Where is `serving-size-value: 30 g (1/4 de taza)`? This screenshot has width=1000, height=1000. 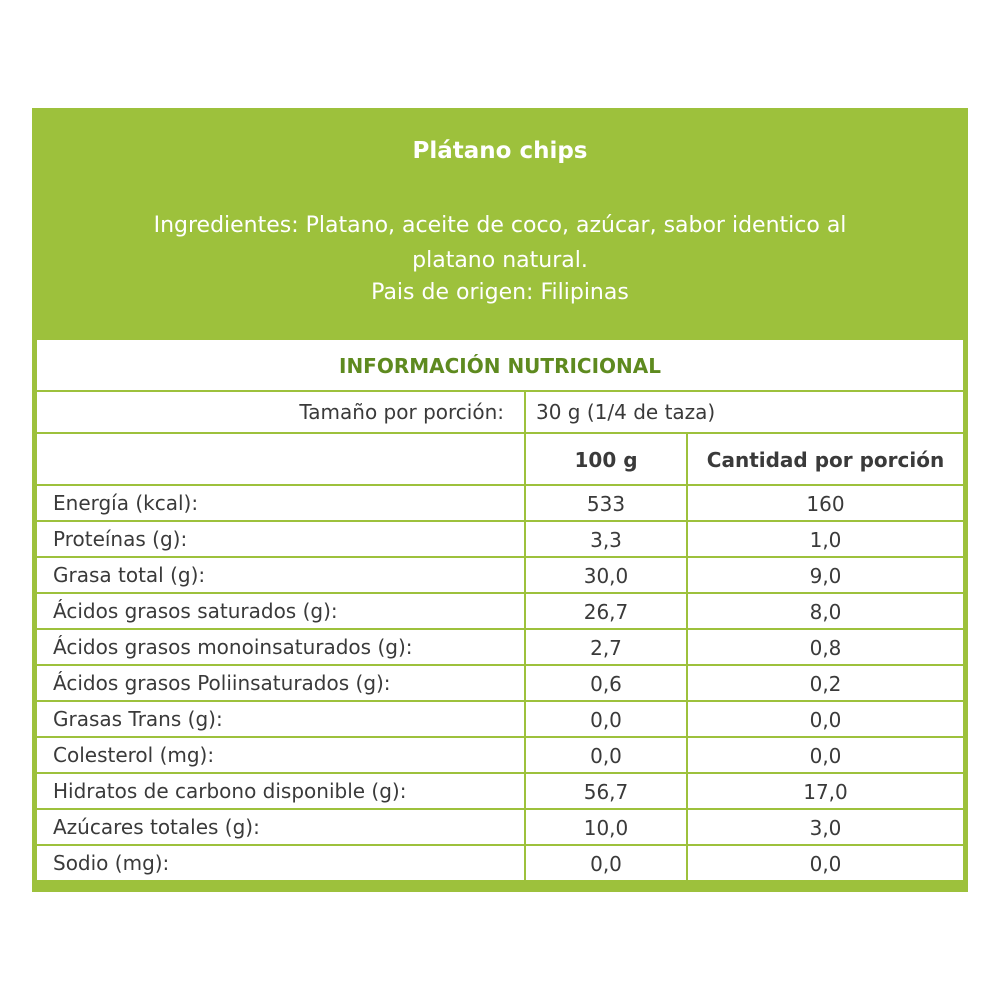 serving-size-value: 30 g (1/4 de taza) is located at coordinates (744, 412).